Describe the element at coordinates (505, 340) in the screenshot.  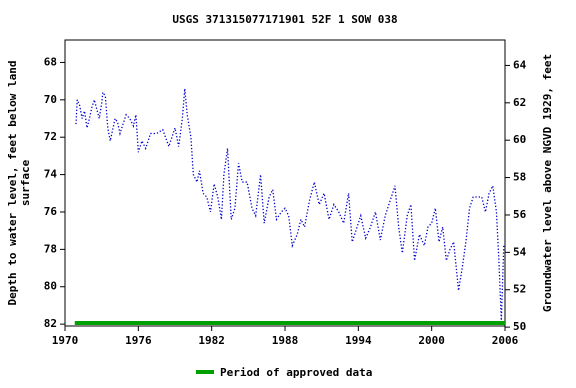
I see `x-tick-label: 2006` at that location.